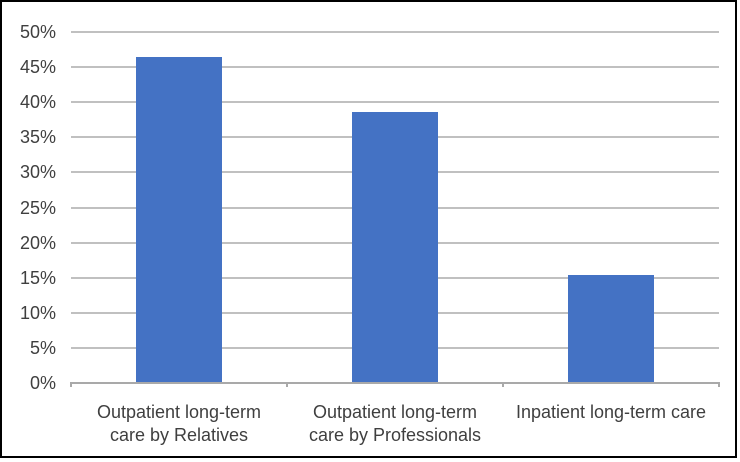 This screenshot has width=740, height=462. Describe the element at coordinates (42, 347) in the screenshot. I see `y-axis-tick-label: 5%` at that location.